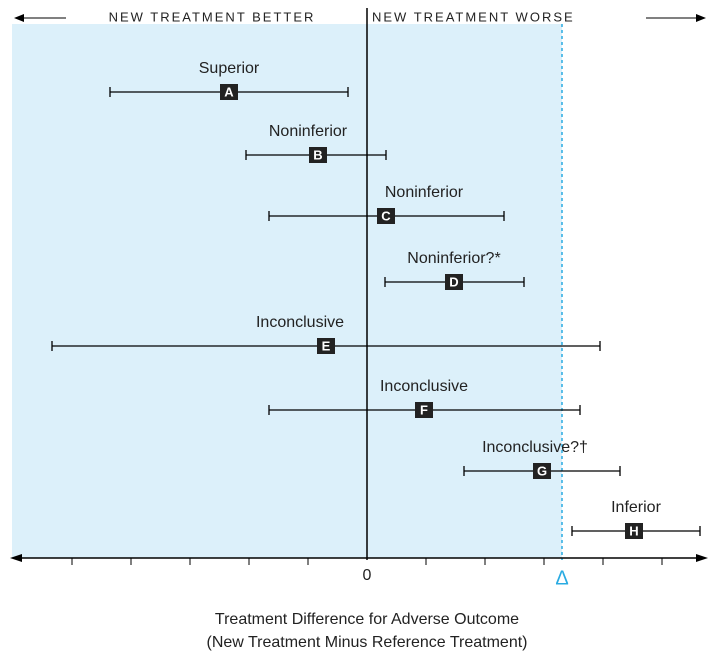 The height and width of the screenshot is (657, 709). I want to click on row-letter: B, so click(317, 154).